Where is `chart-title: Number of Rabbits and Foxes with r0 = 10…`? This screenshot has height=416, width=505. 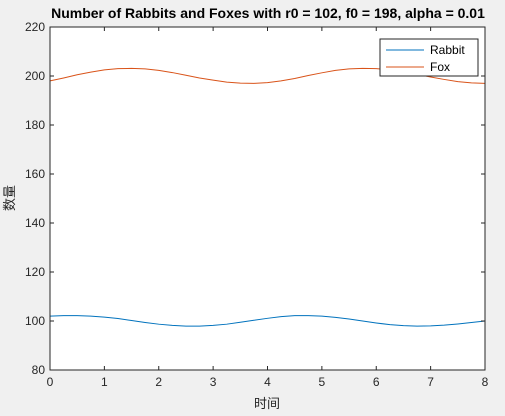
chart-title: Number of Rabbits and Foxes with r0 = 10… is located at coordinates (268, 13).